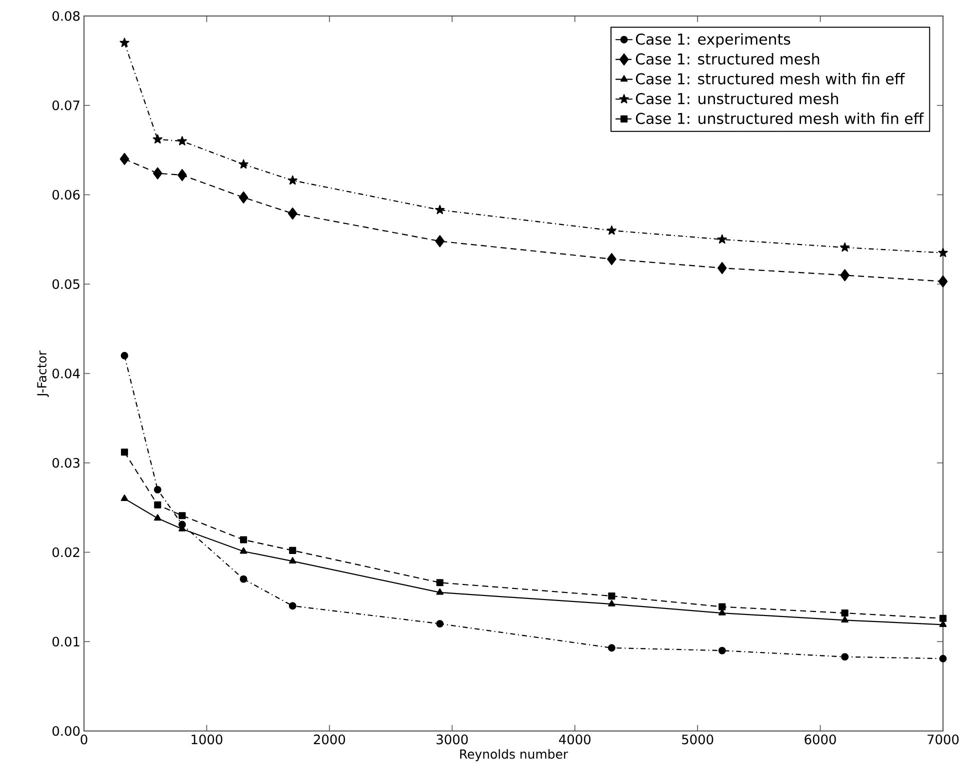  I want to click on y-tick-label: 0.08, so click(66, 16).